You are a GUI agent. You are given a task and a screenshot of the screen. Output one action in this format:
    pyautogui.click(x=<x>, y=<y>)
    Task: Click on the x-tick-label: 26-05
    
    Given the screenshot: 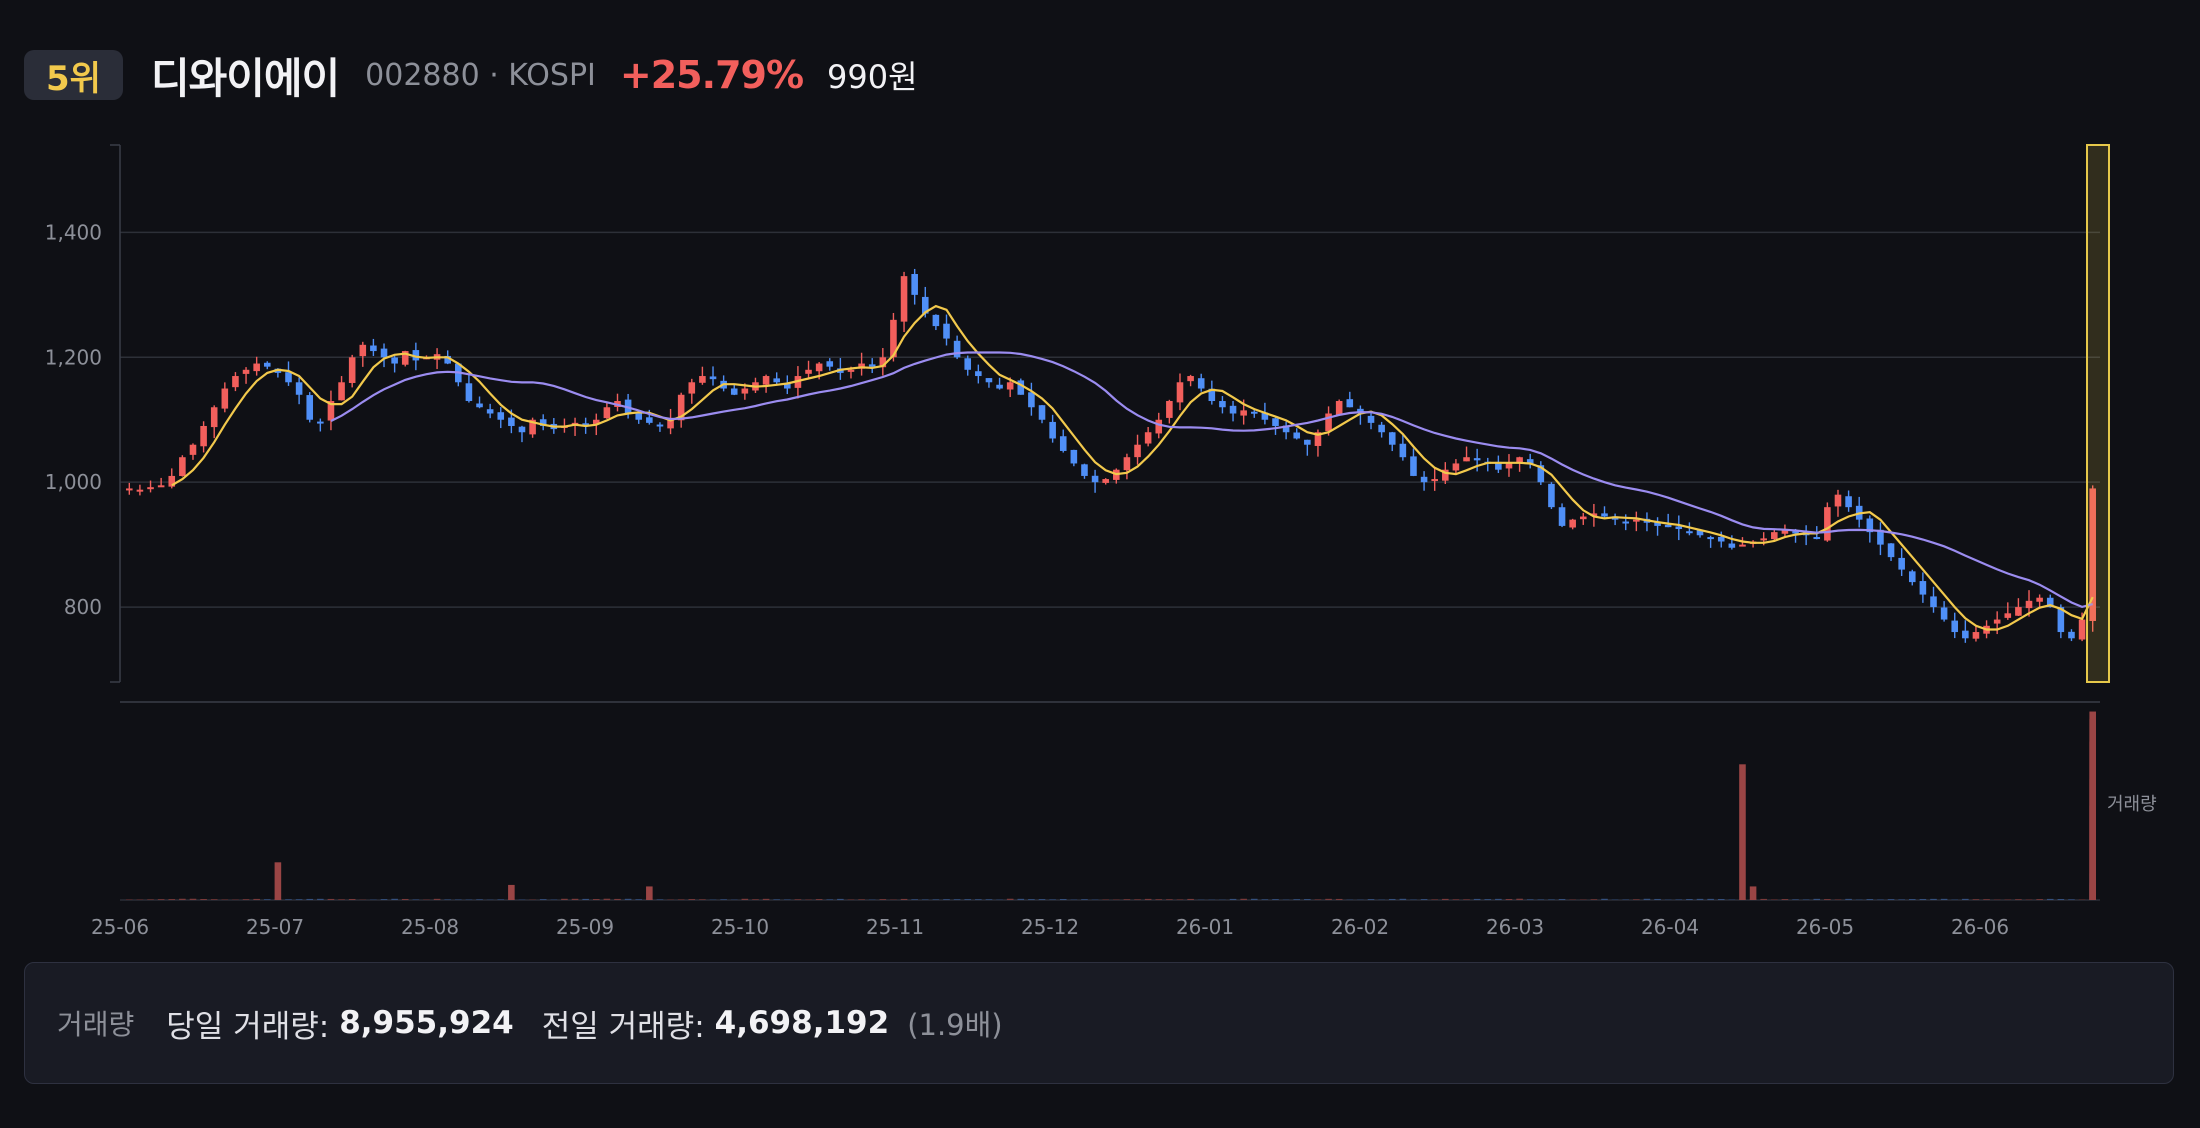 What is the action you would take?
    pyautogui.click(x=1825, y=927)
    